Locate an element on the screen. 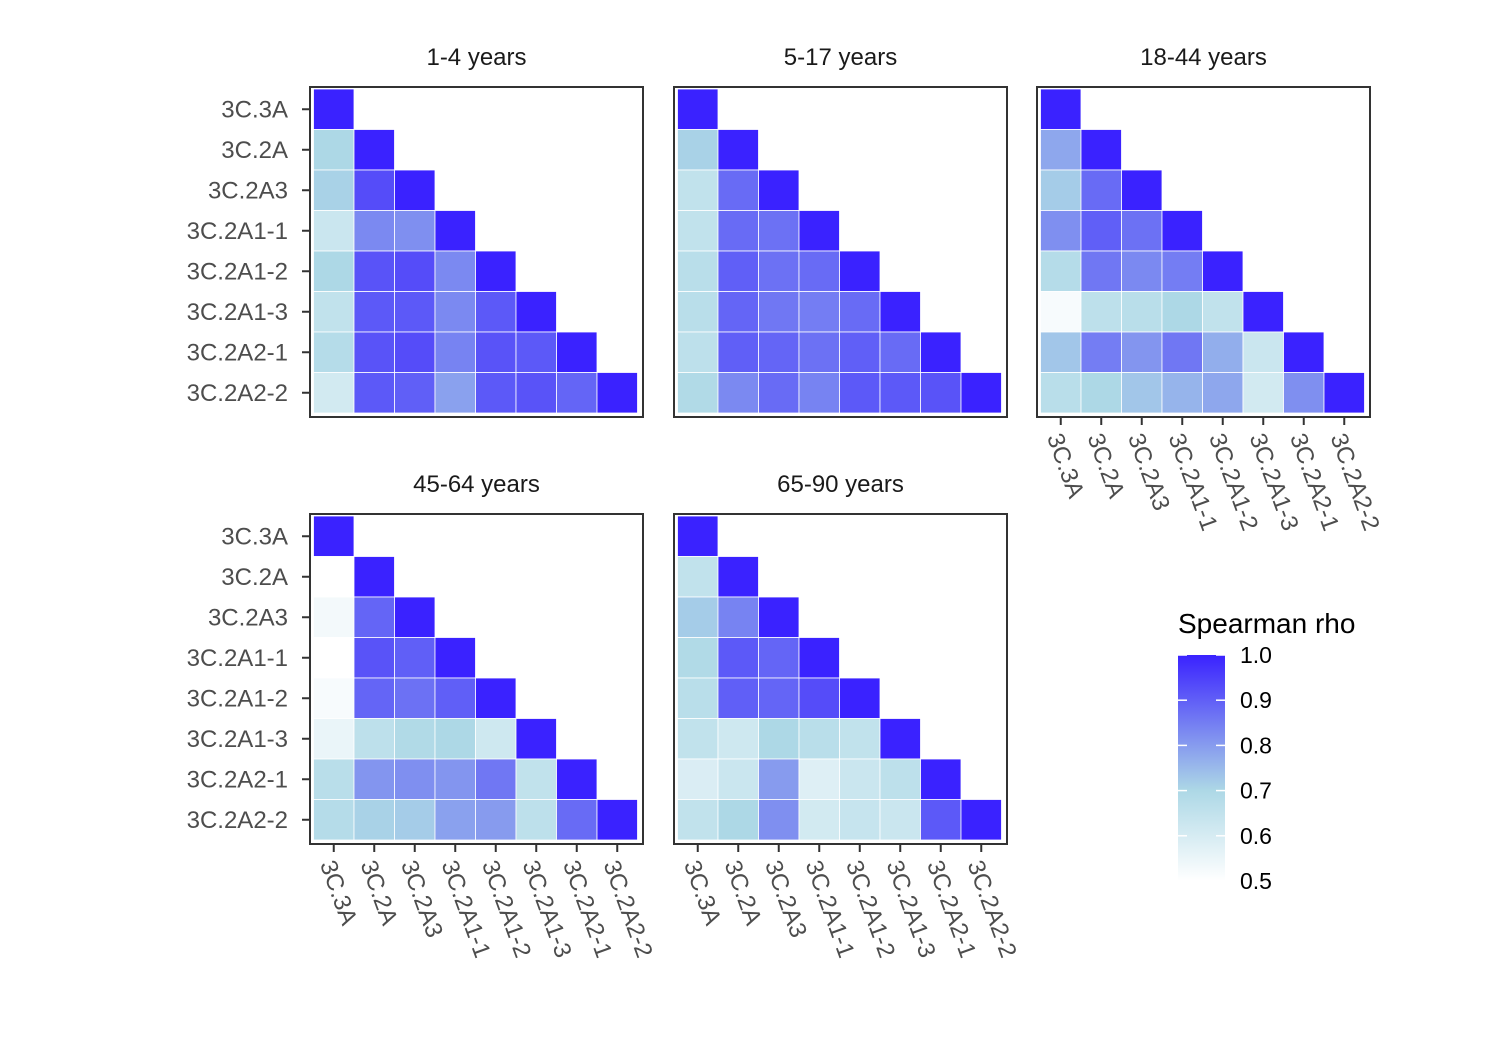  legend-tick-label: 0.8 is located at coordinates (1256, 745).